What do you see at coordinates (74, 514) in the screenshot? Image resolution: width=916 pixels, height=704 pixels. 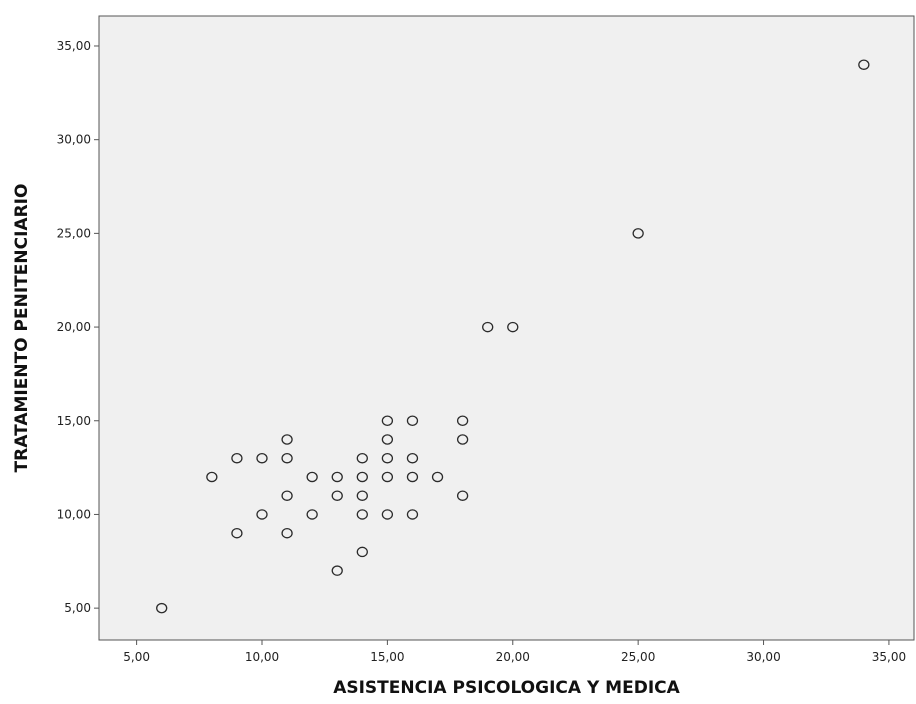 I see `y-tick-label: 10,00` at bounding box center [74, 514].